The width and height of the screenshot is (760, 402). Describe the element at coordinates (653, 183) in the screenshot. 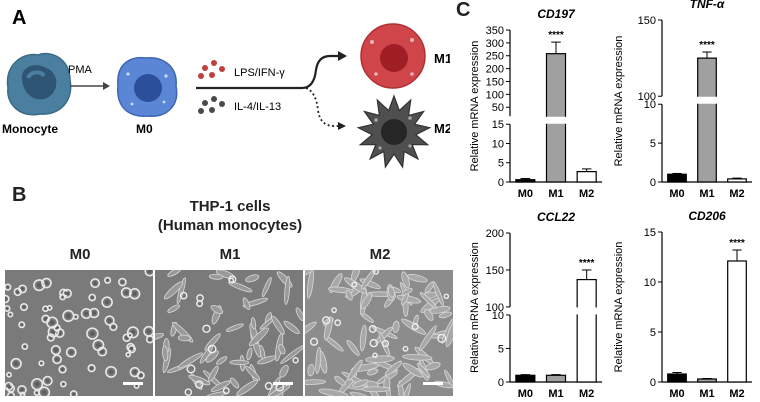

I see `y-tick-label: 0` at that location.